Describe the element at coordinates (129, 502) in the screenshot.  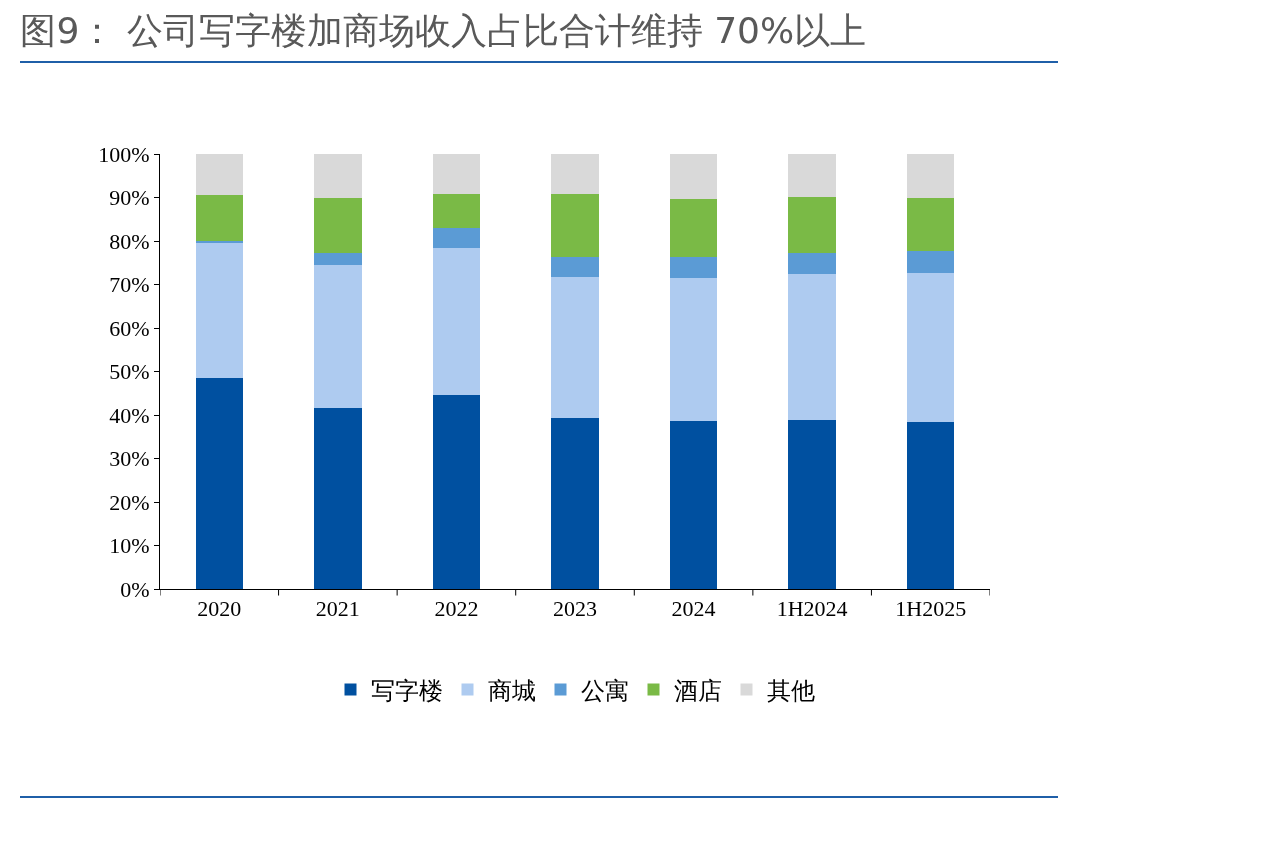
I see `y-tick-label: 20%` at that location.